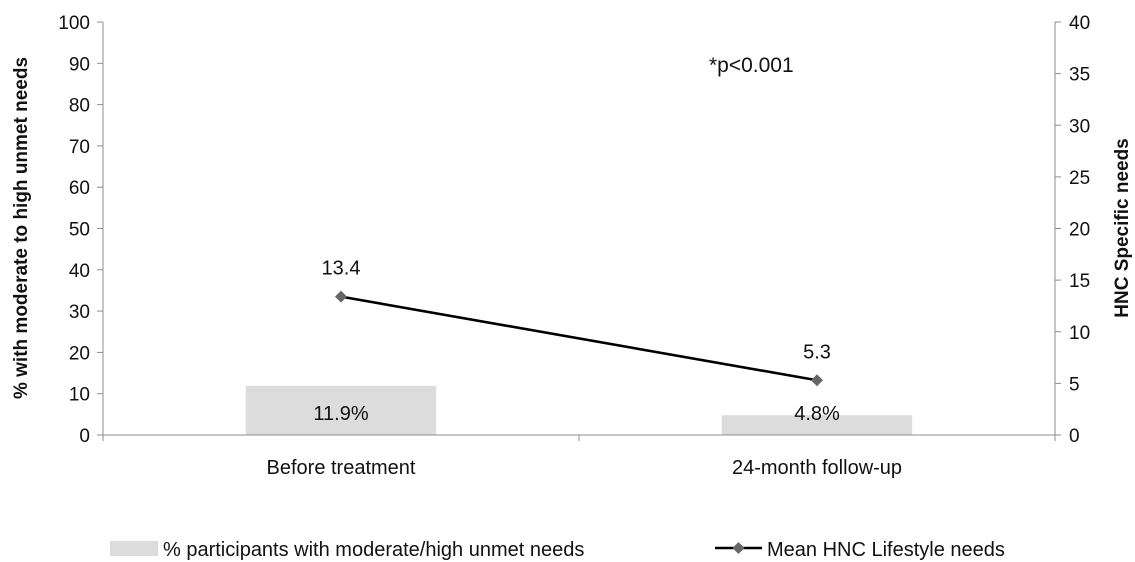 The height and width of the screenshot is (562, 1135). I want to click on right-y-tick-label: 30, so click(1079, 126).